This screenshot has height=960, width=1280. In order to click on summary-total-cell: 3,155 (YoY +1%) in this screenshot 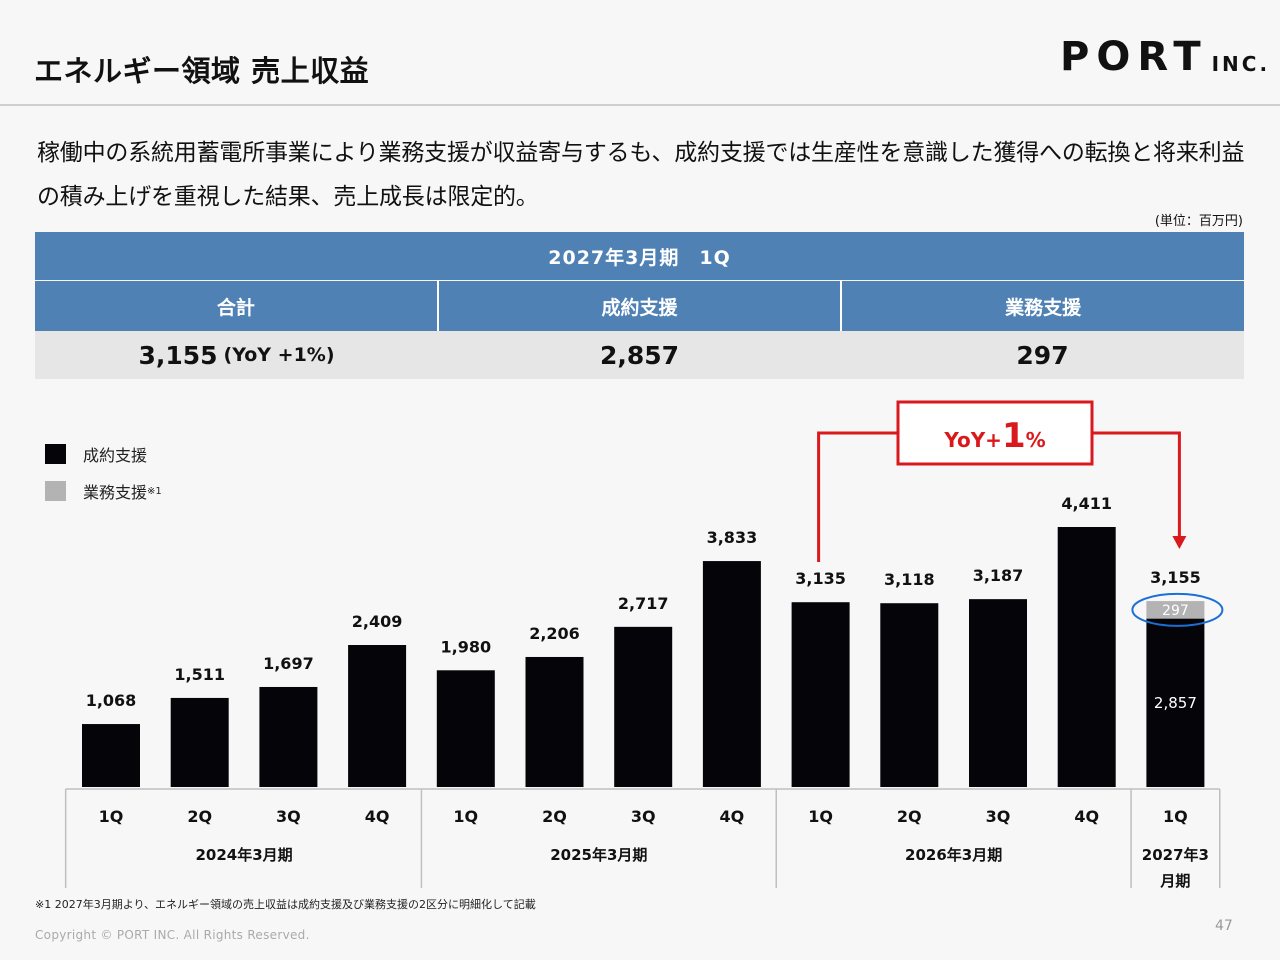, I will do `click(236, 355)`.